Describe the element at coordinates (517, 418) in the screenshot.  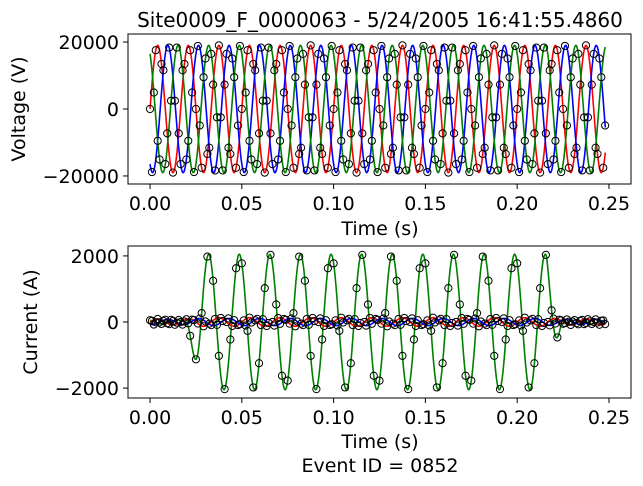
I see `current-x-tick-label: 0.20` at that location.